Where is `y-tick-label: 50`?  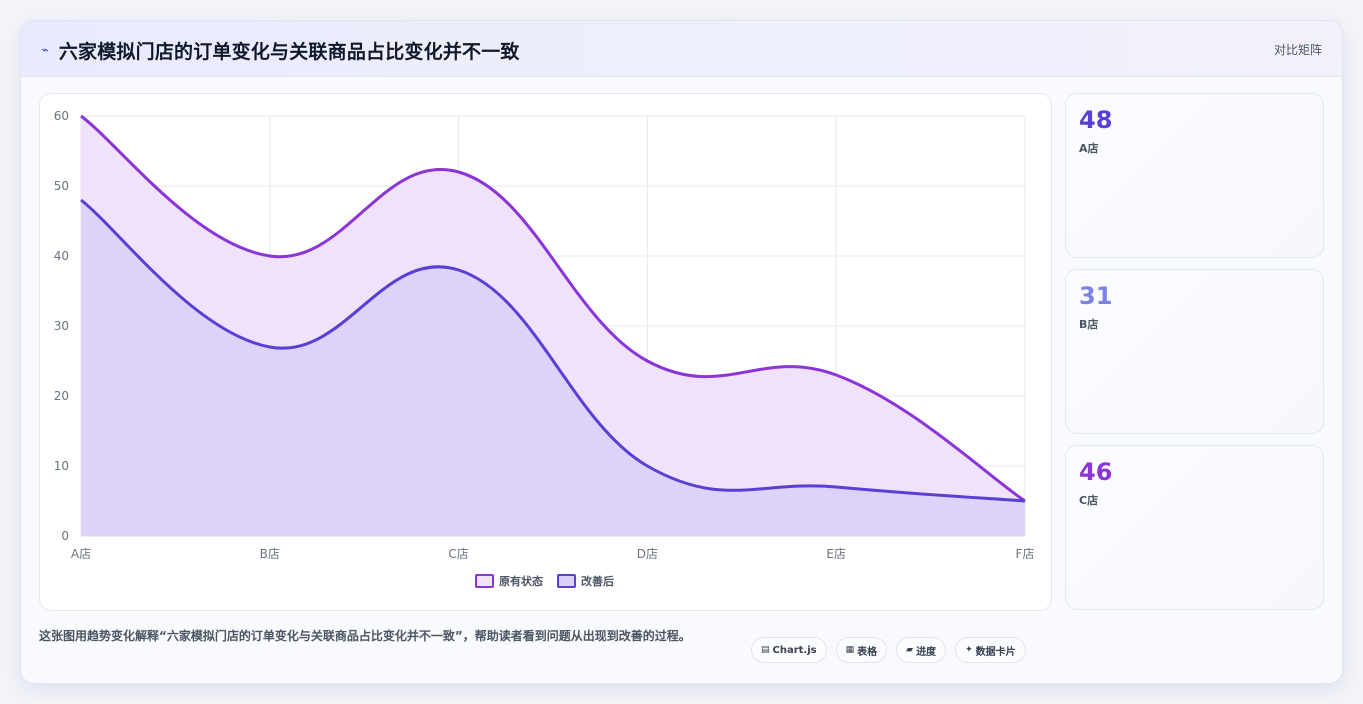 y-tick-label: 50 is located at coordinates (61, 186).